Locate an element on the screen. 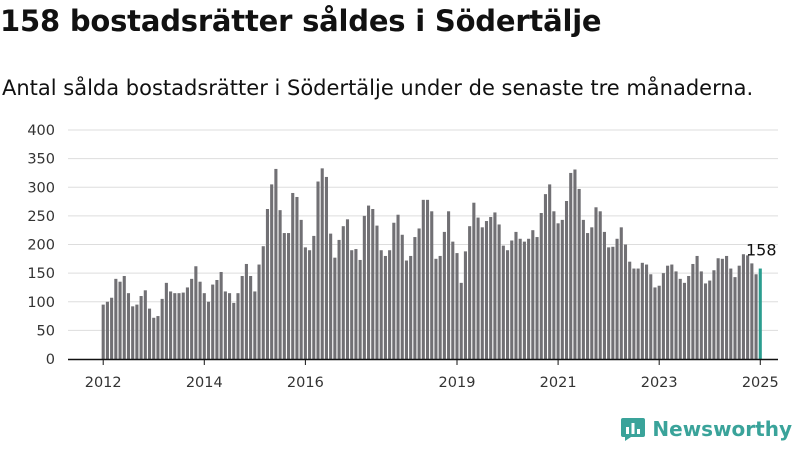 This screenshot has height=450, width=800. x-tick-label: 2019 is located at coordinates (457, 383).